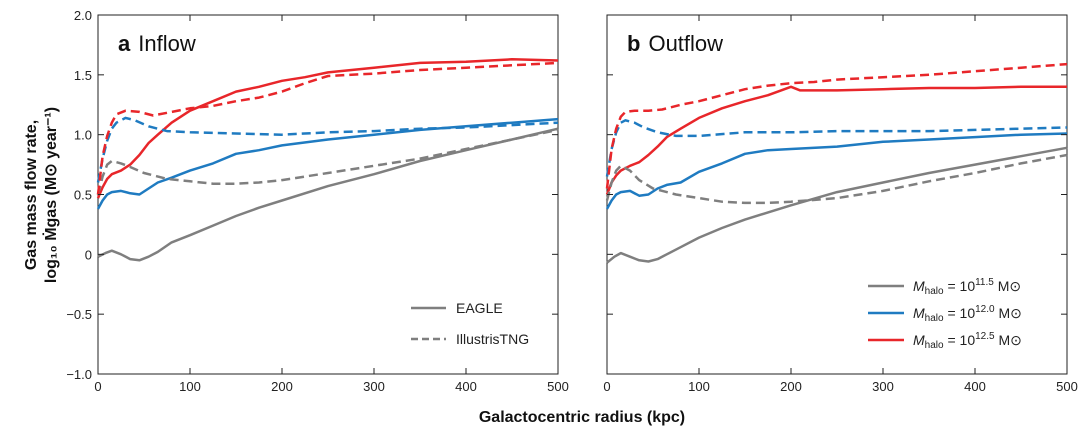  Describe the element at coordinates (88, 254) in the screenshot. I see `y-tick-label: 0` at that location.